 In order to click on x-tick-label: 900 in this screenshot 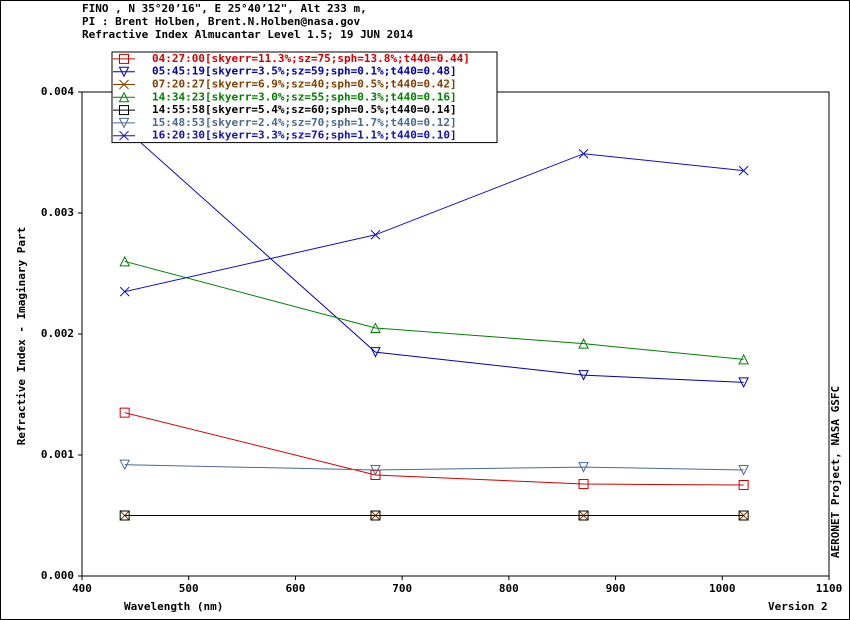, I will do `click(616, 588)`.